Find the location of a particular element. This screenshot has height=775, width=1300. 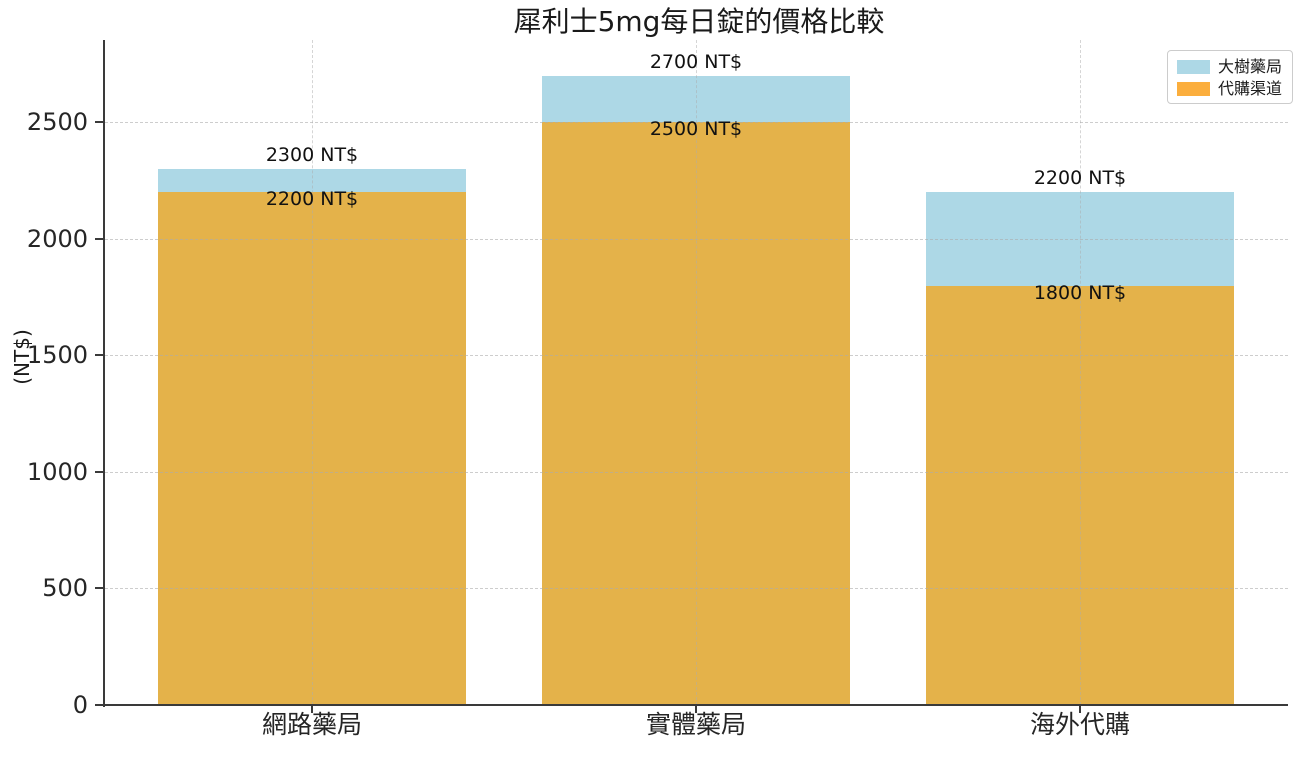

bar-value-label-代購渠道-實體藥局: 2500 NT$ is located at coordinates (696, 129).